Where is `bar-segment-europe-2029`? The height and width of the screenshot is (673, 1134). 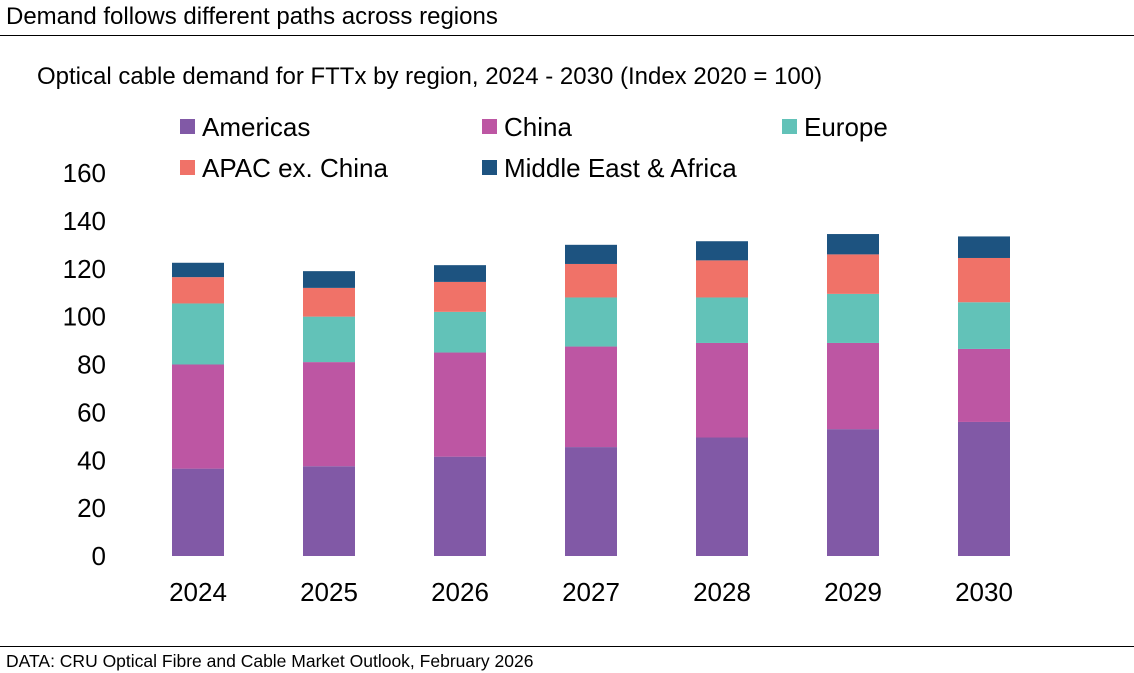 bar-segment-europe-2029 is located at coordinates (853, 318).